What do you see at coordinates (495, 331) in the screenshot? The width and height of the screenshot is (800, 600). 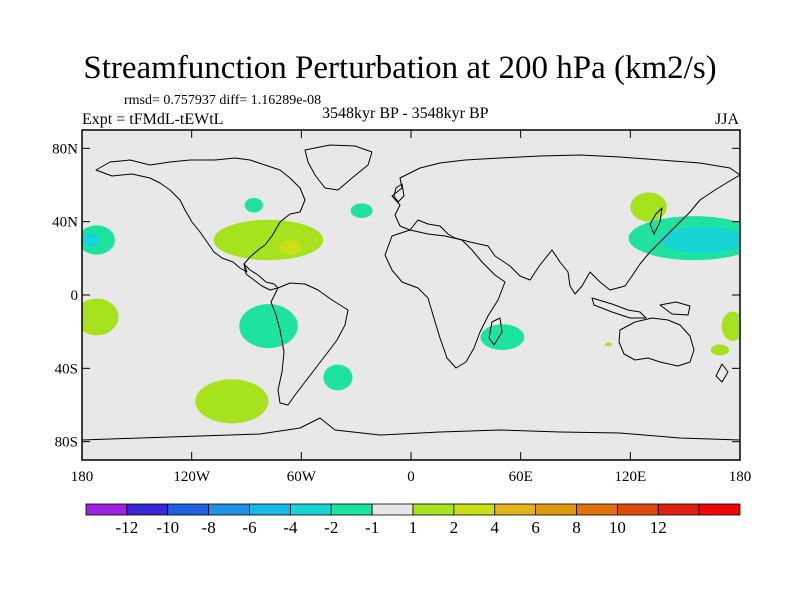 I see `coast-madagascar` at bounding box center [495, 331].